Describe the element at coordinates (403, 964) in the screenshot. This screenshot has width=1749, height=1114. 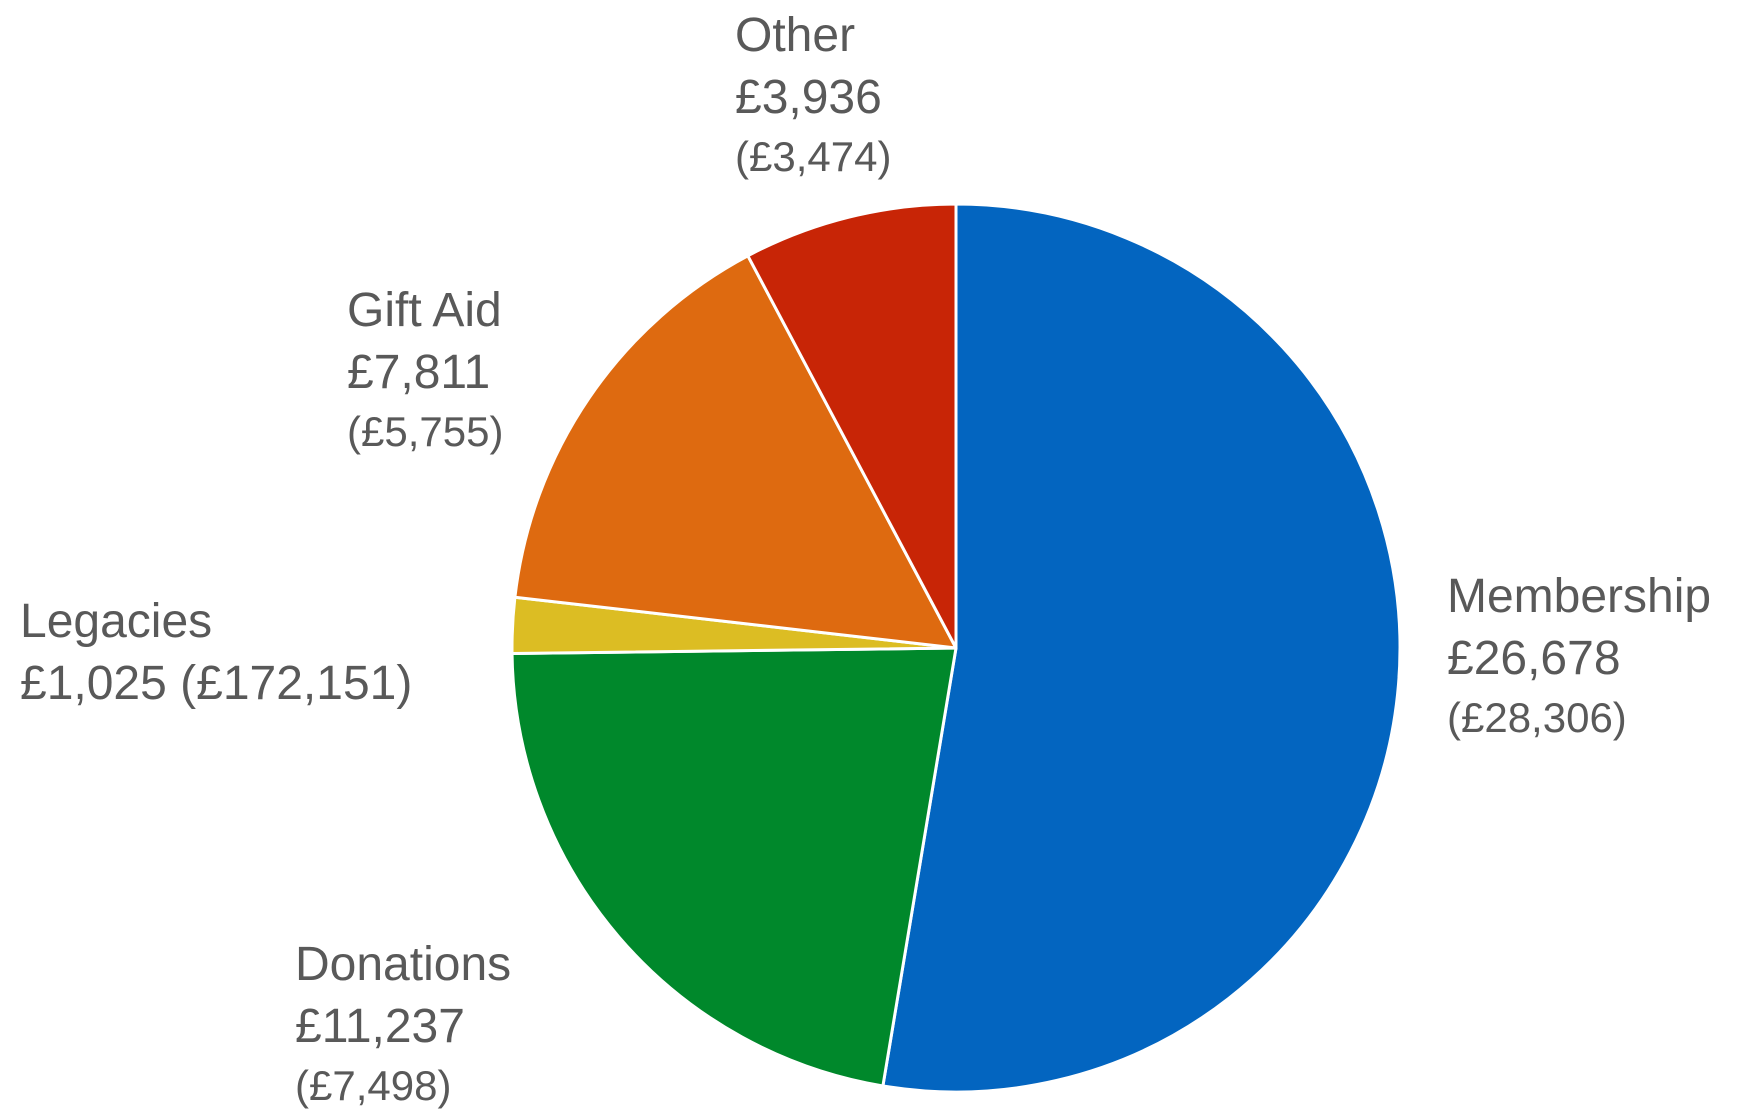
I see `slice-name-donations: Donations` at that location.